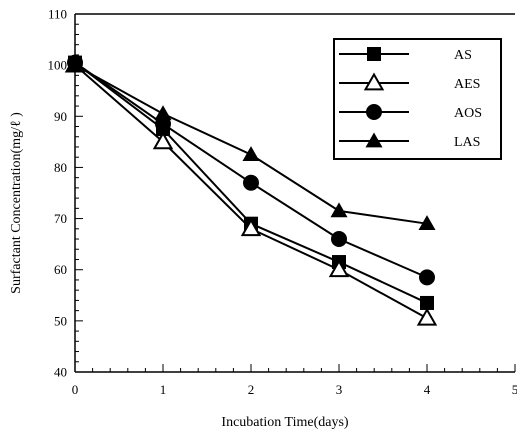 The height and width of the screenshot is (432, 517). I want to click on x-axis-label: Incubation Time(days), so click(284, 422).